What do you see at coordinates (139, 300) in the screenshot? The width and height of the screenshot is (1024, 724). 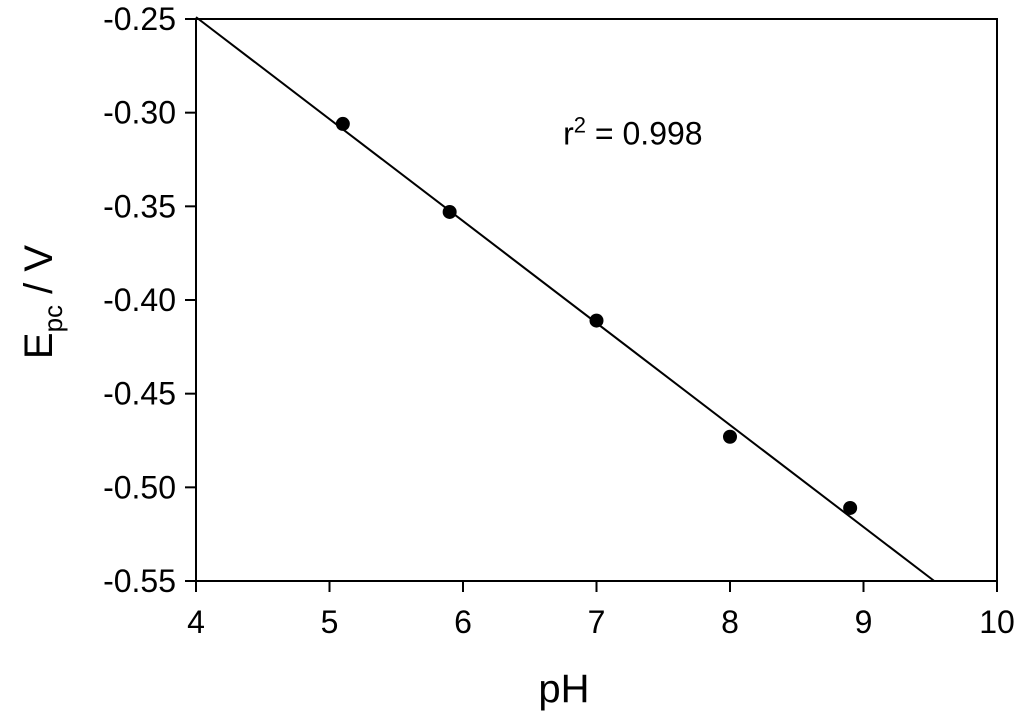 I see `y-tick-label: -0.40` at bounding box center [139, 300].